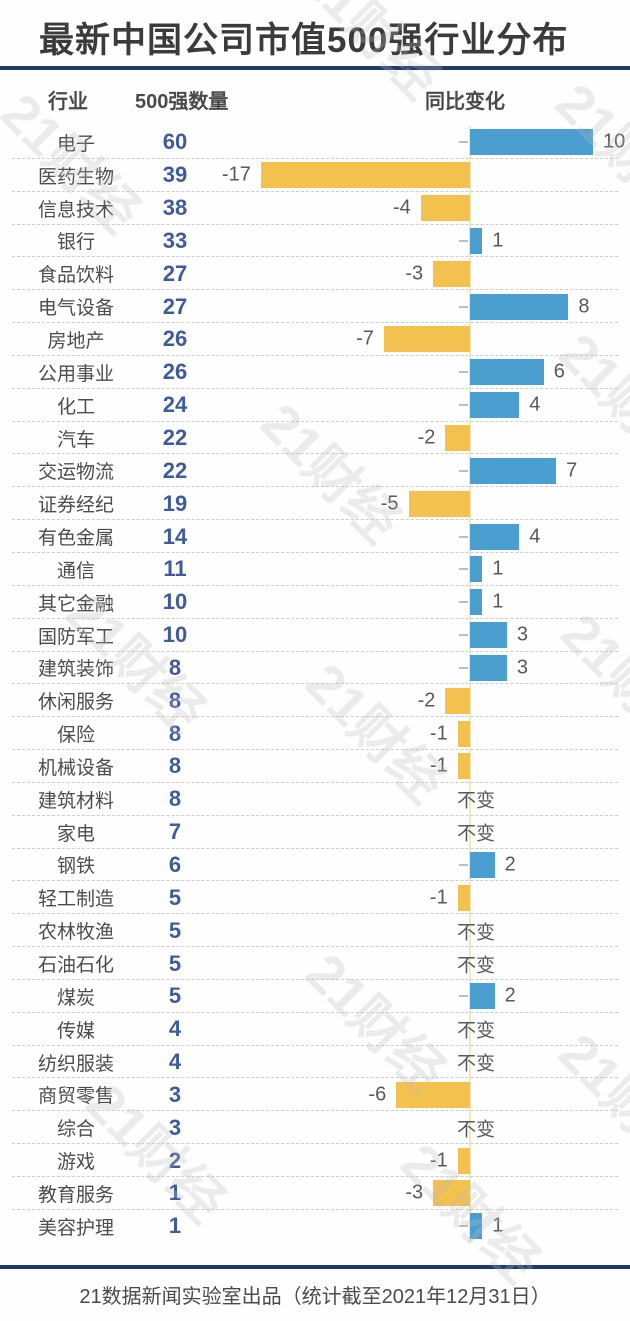 Image resolution: width=630 pixels, height=1321 pixels. I want to click on zero-axis-line, so click(470, 684).